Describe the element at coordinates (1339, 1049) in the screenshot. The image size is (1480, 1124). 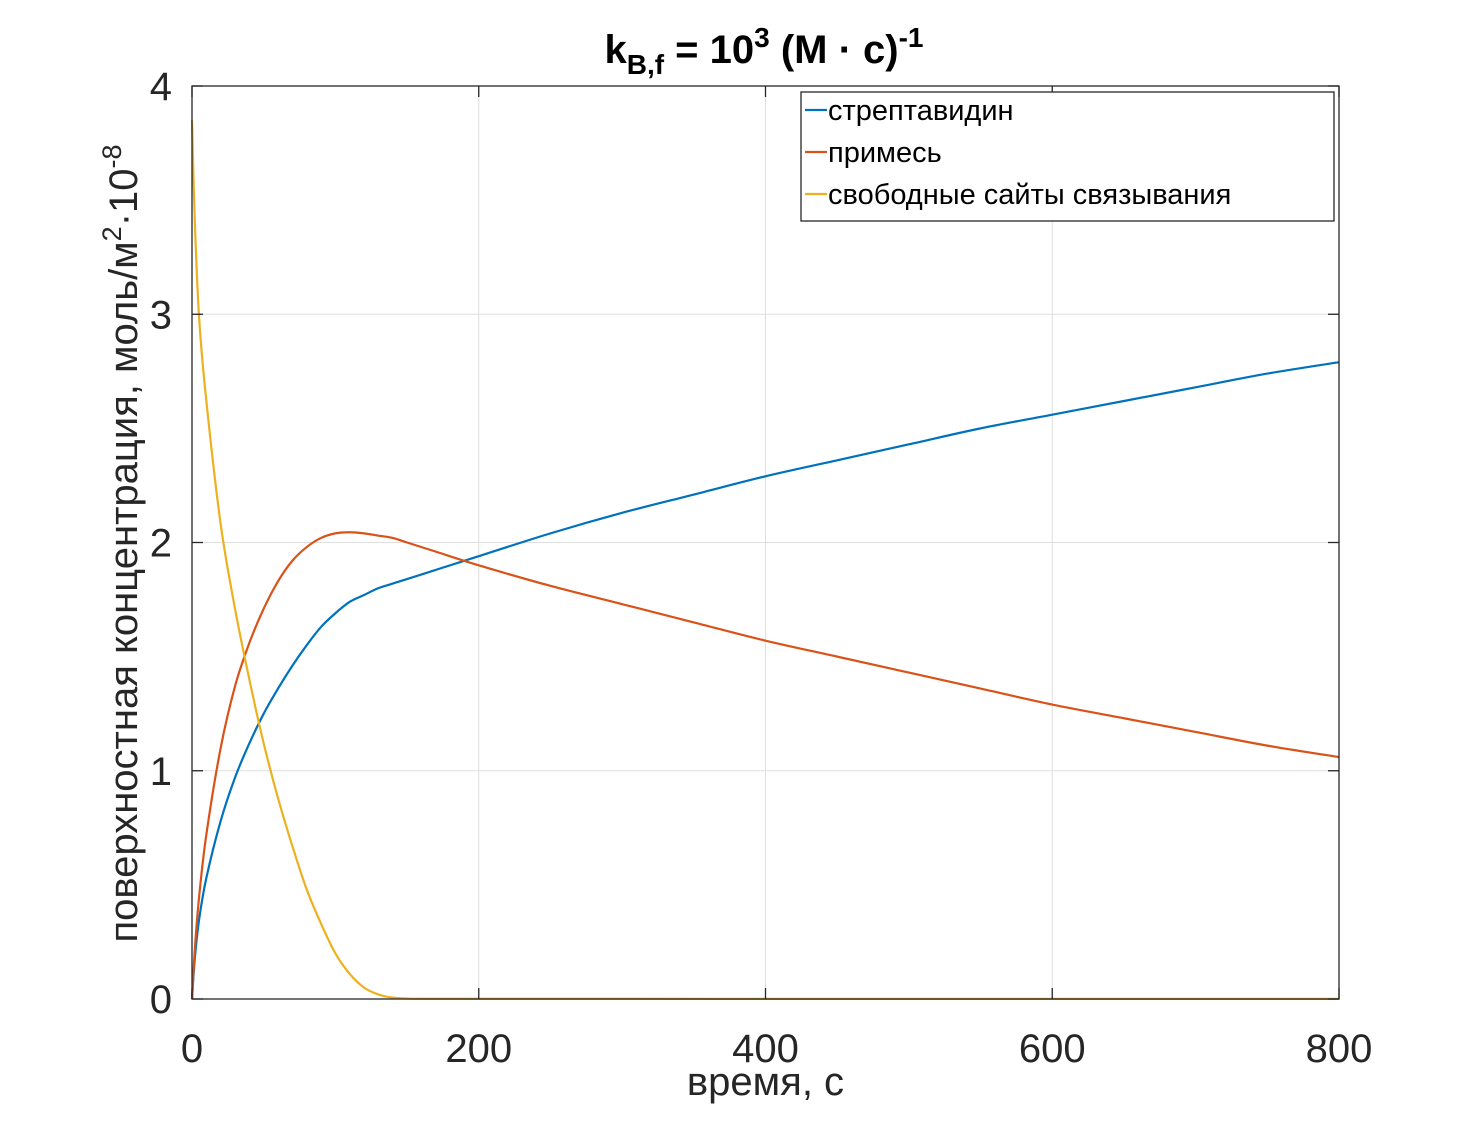
I see `x-tick-label: 800` at that location.